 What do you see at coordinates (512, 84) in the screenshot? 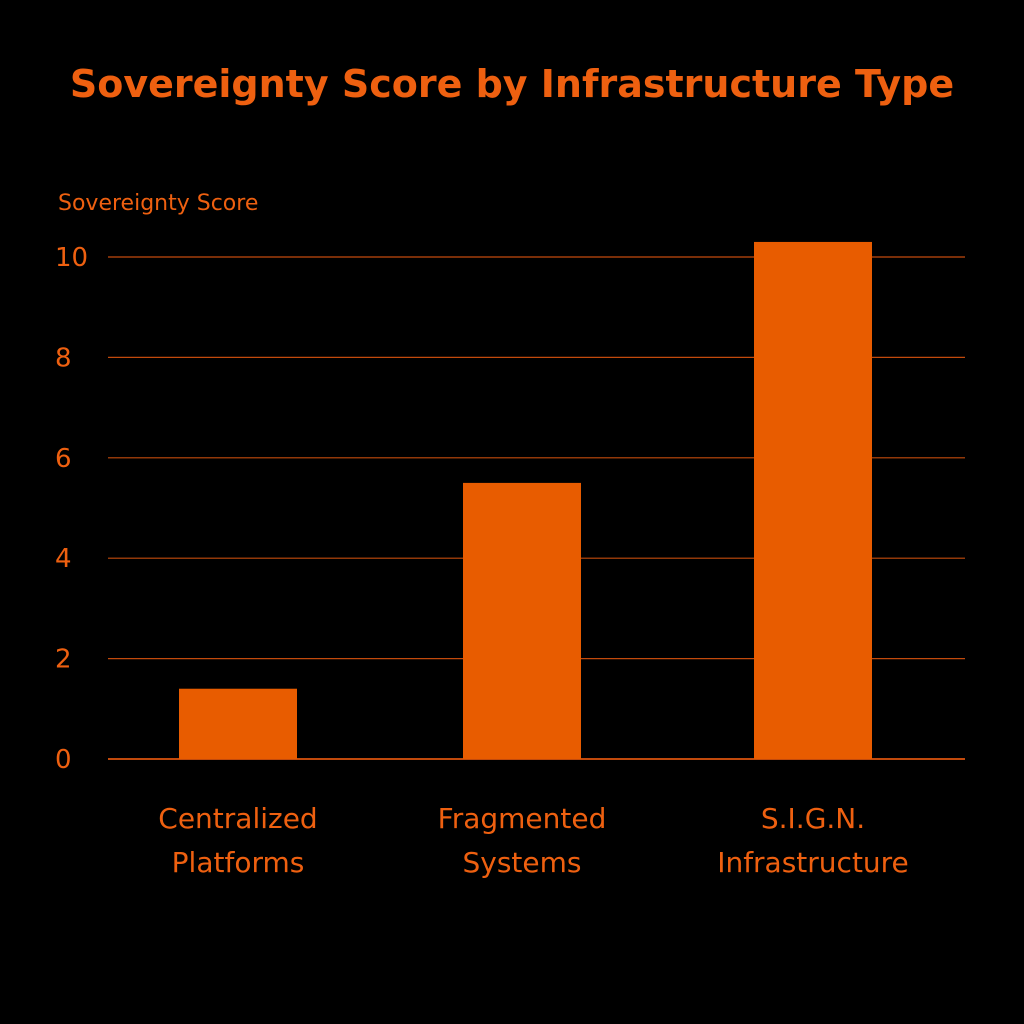
I see `chart-title: Sovereignty Score by Infrastructure Type` at bounding box center [512, 84].